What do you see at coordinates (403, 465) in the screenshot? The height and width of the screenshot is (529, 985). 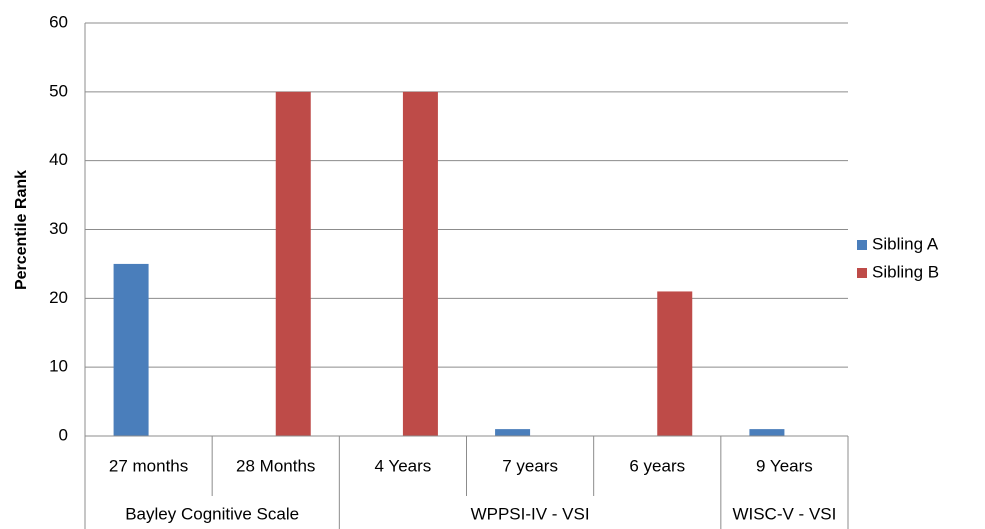 I see `x-tick-label: 4 Years` at bounding box center [403, 465].